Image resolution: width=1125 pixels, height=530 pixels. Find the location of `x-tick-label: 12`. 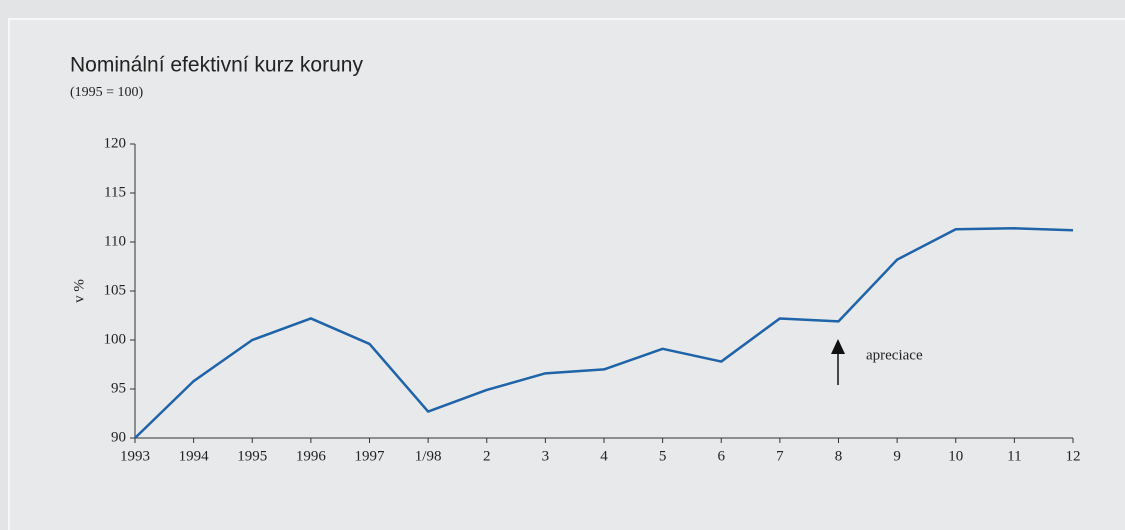

x-tick-label: 12 is located at coordinates (1073, 456).